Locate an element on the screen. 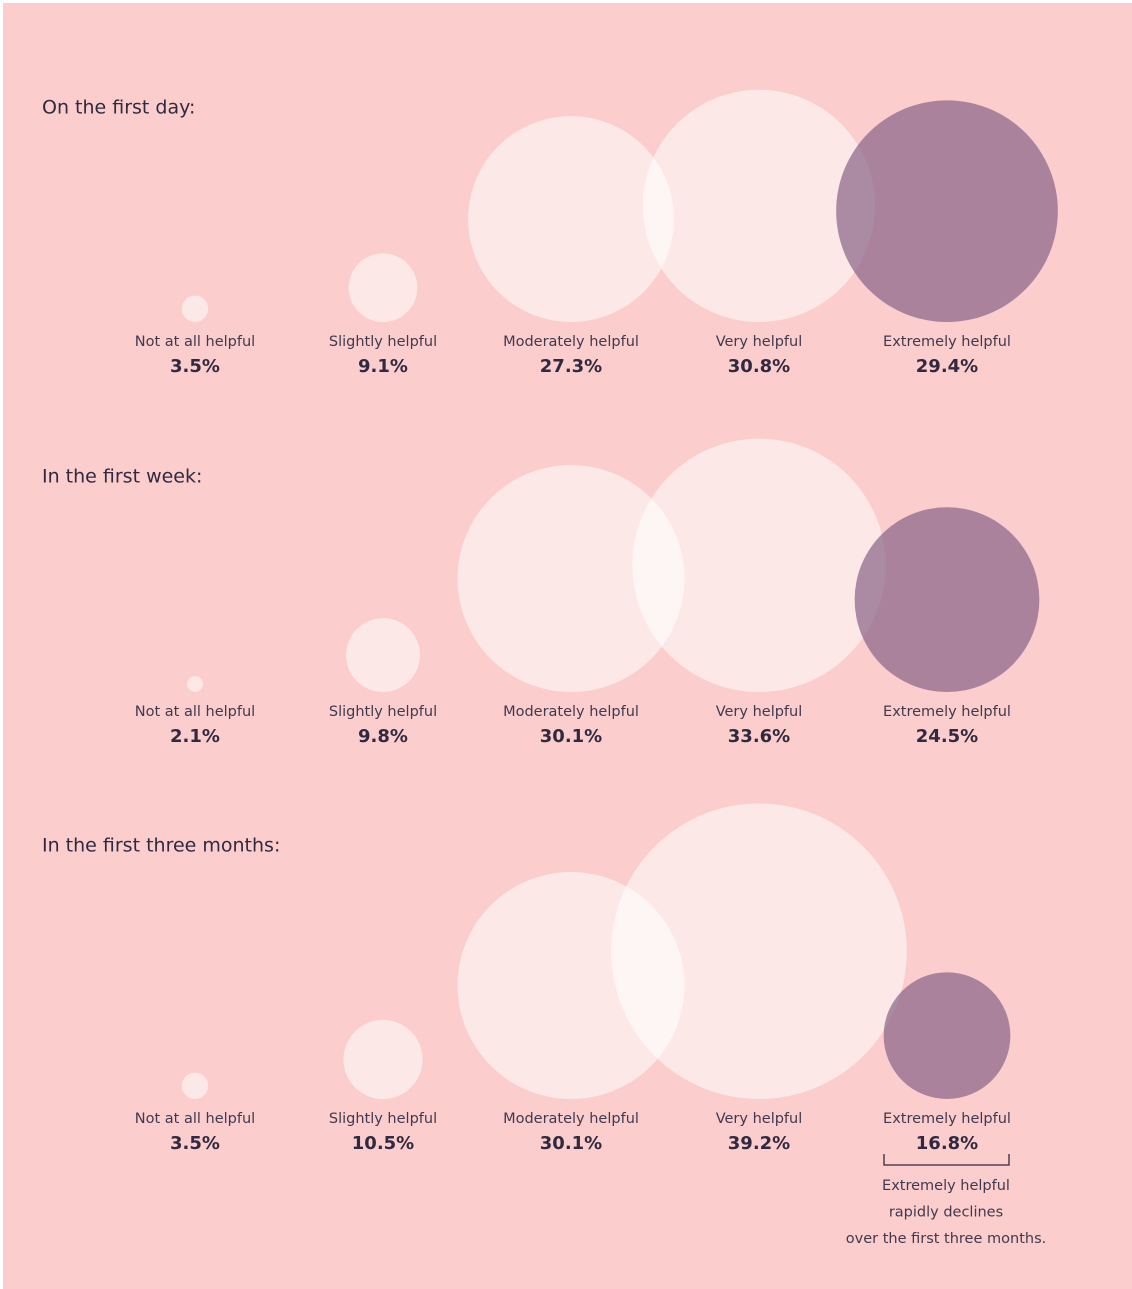 The image size is (1132, 1289). annotation: rapidly declines is located at coordinates (946, 1213).